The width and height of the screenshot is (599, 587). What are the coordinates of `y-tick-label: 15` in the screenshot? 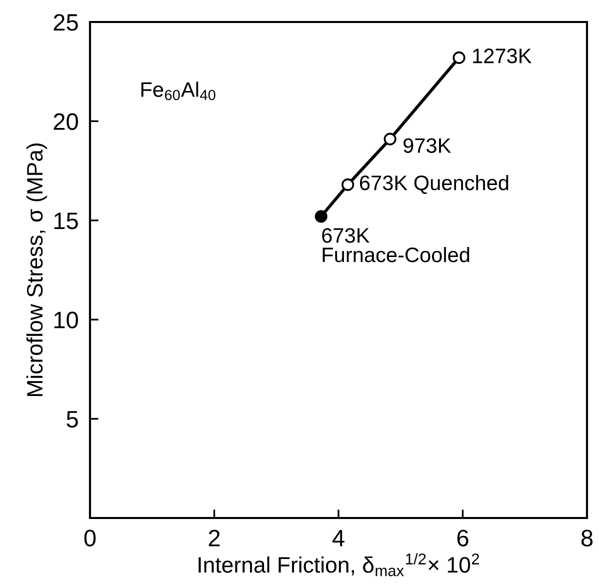 It's located at (66, 221).